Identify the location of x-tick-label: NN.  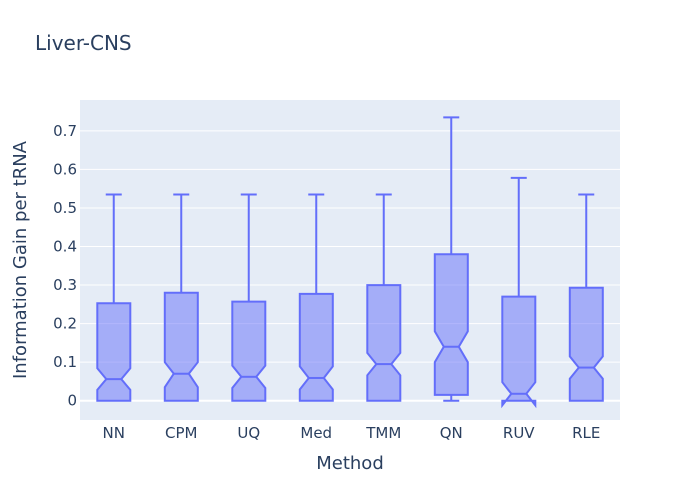
(114, 433).